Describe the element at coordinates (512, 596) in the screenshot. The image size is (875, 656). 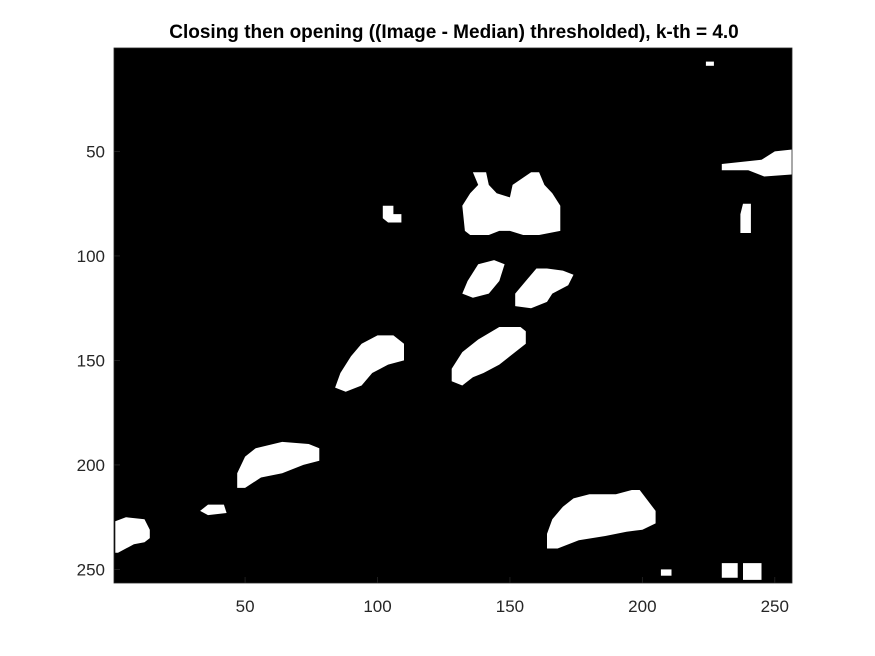
I see `x-axis-ticks: 50 100 150 200 250` at that location.